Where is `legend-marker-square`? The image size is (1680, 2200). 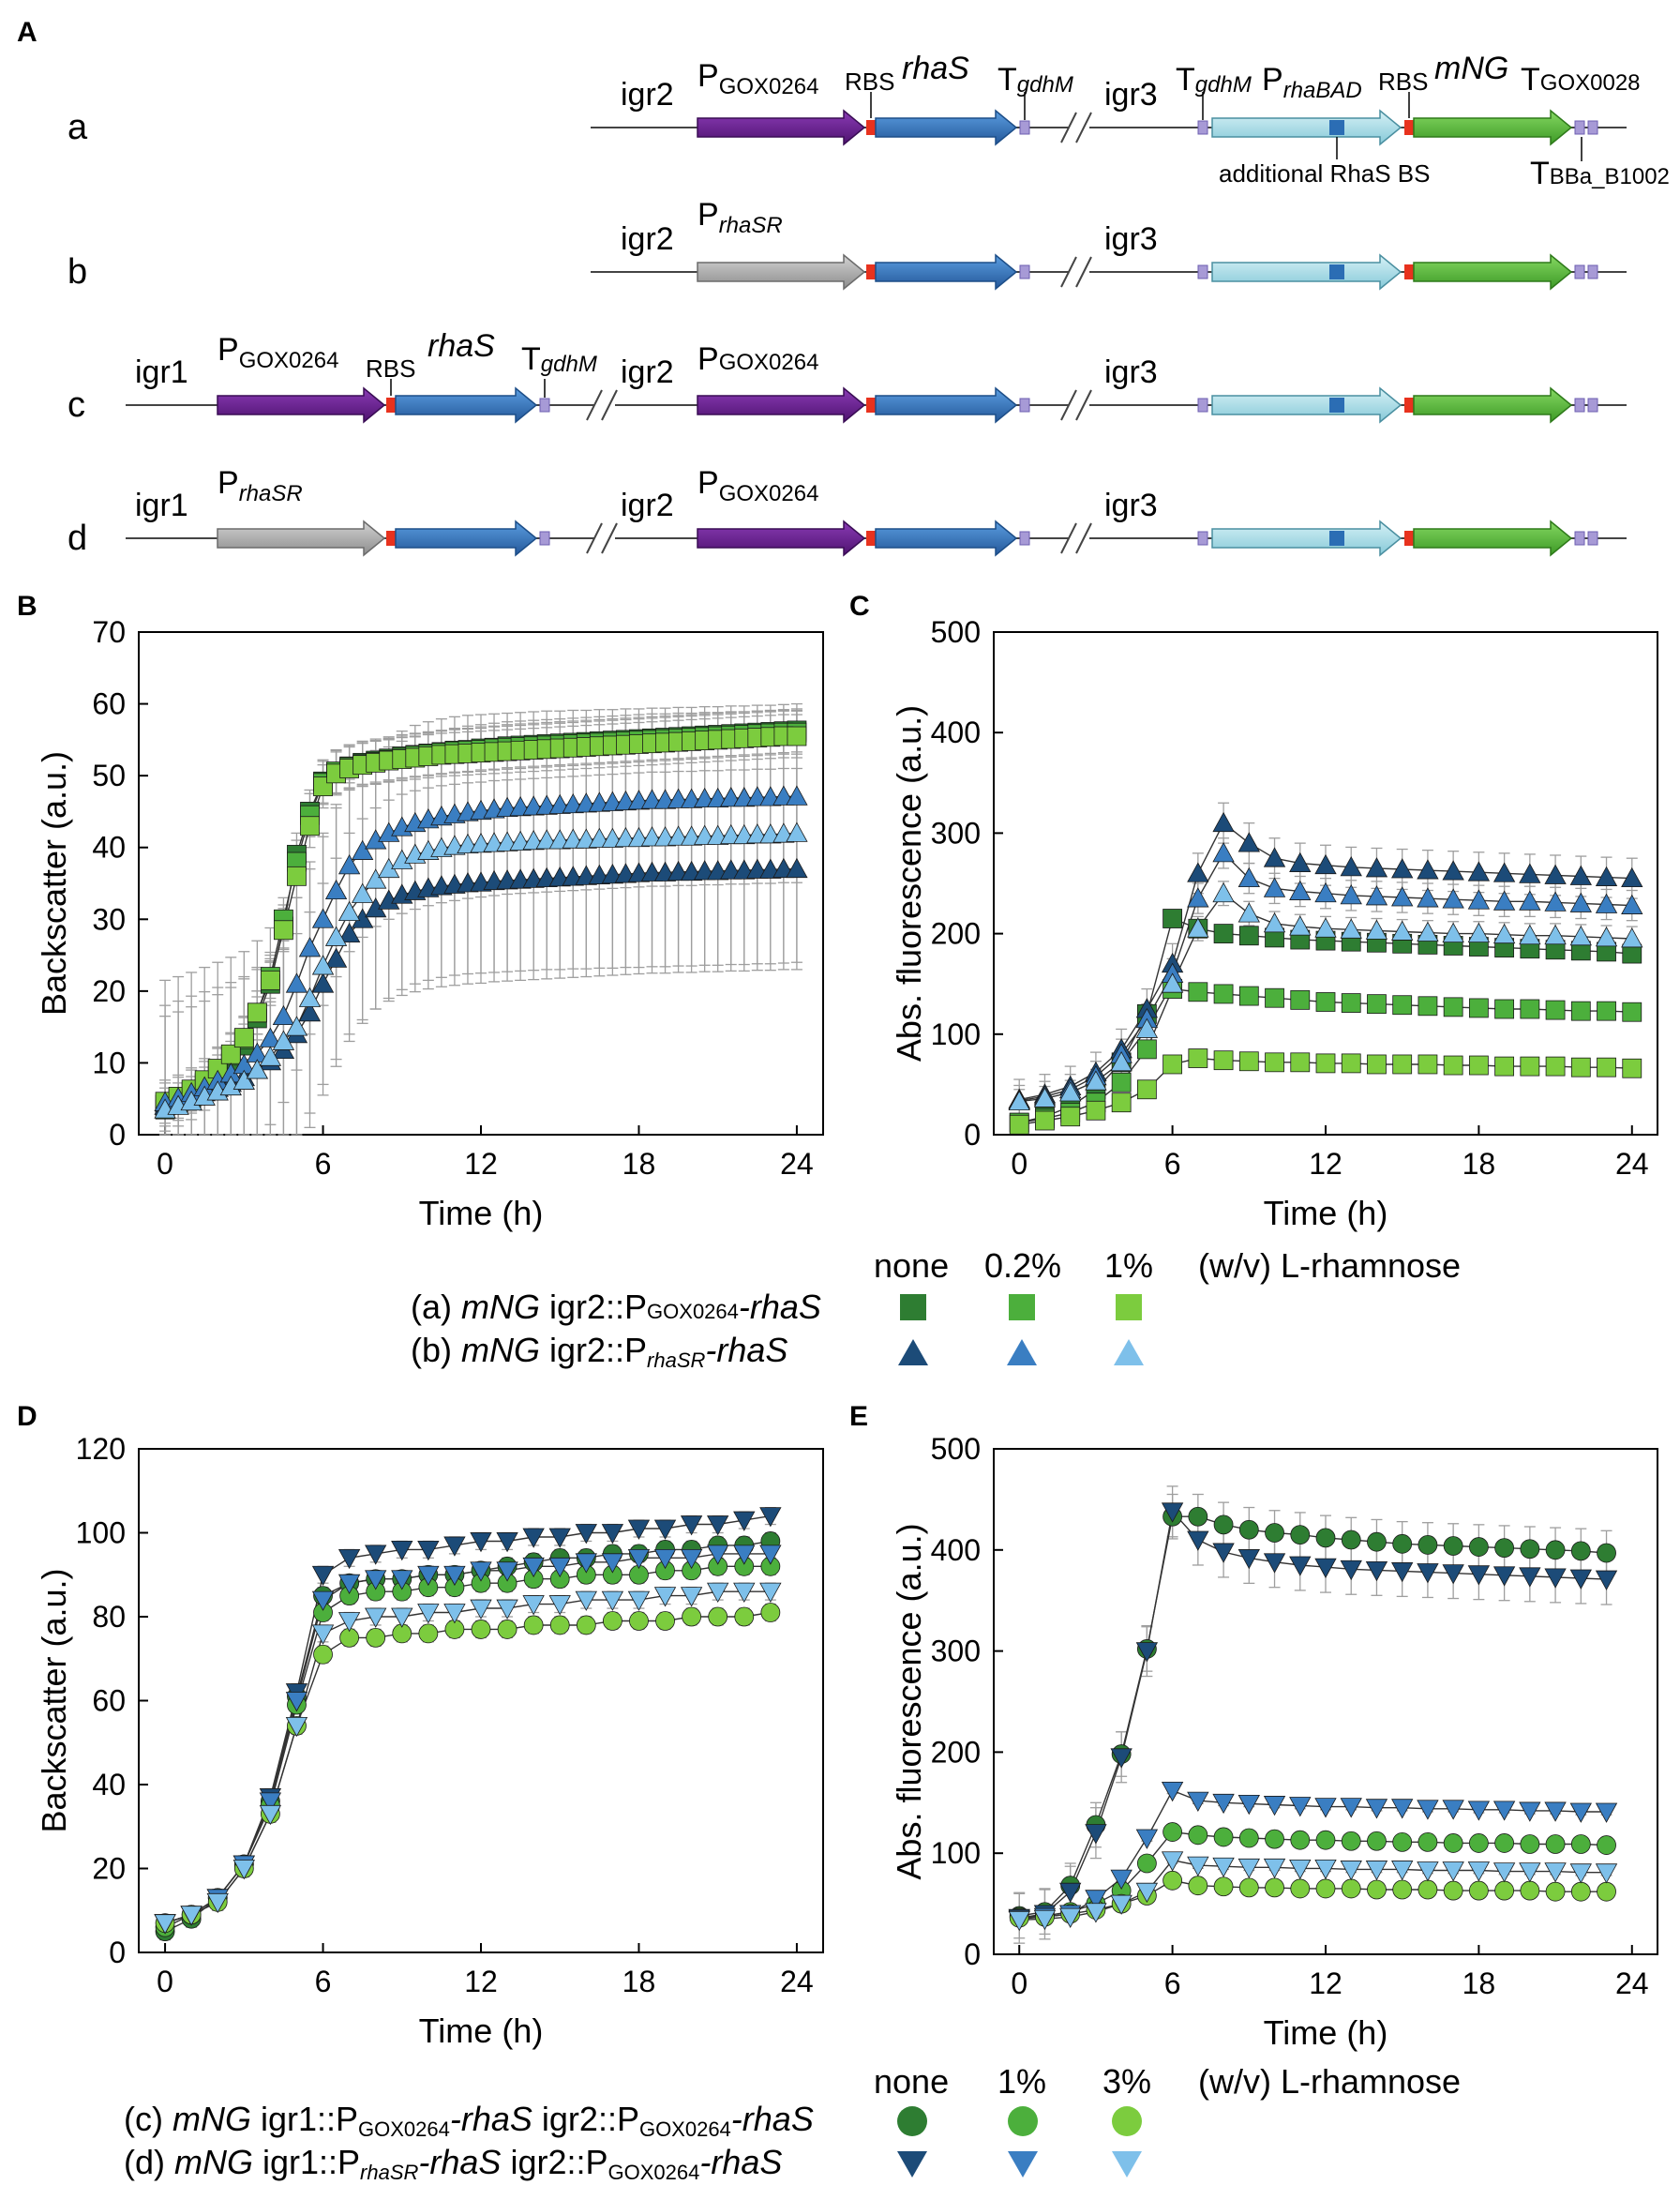 legend-marker-square is located at coordinates (913, 1307).